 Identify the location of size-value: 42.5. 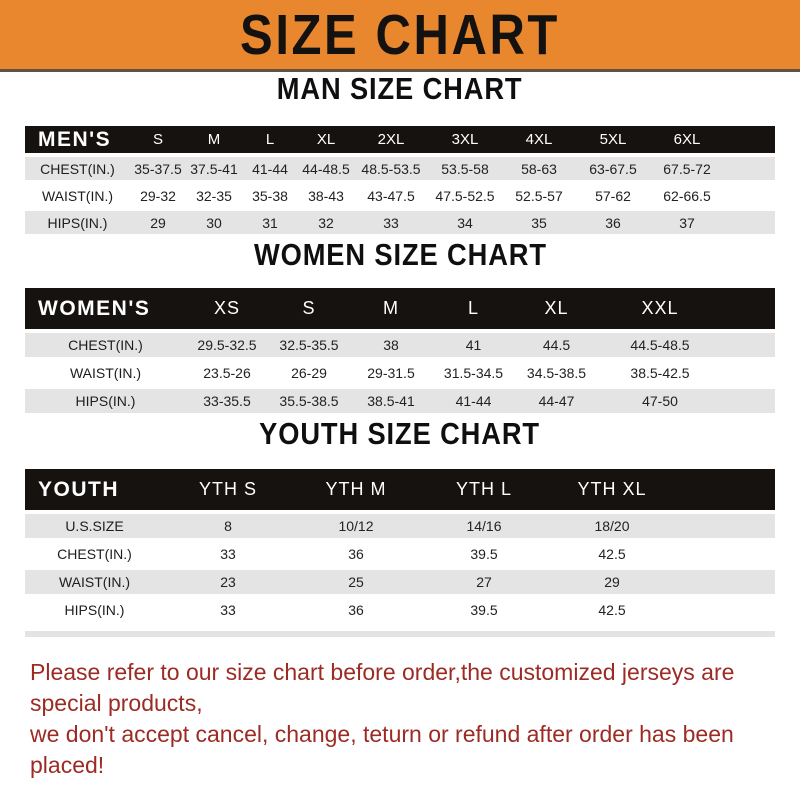
(612, 555).